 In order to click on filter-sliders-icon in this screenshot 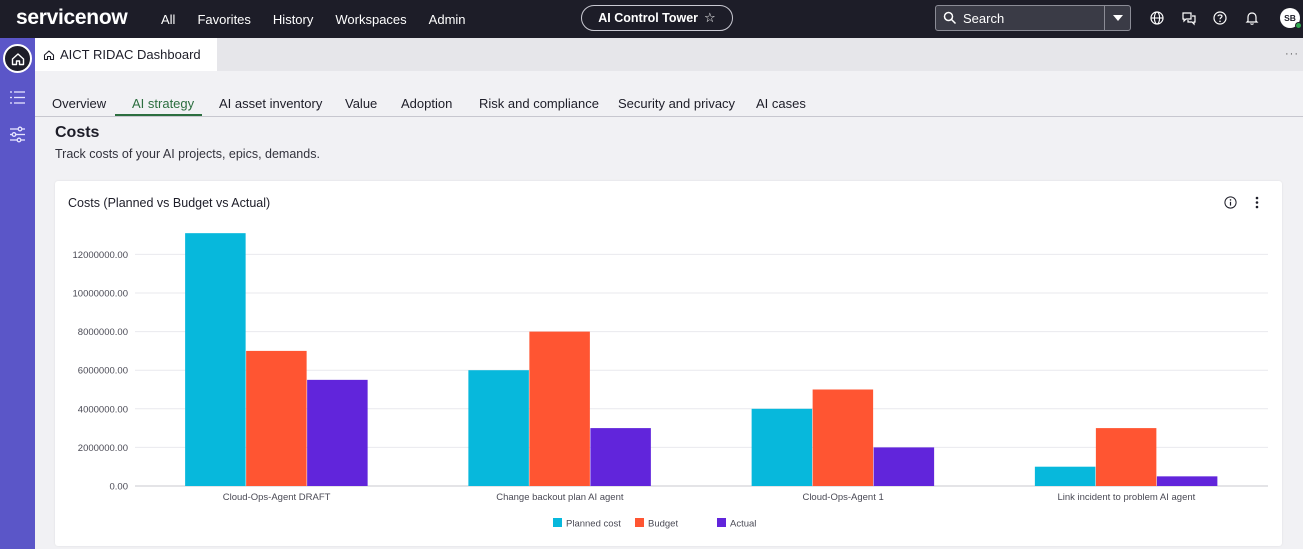, I will do `click(17, 134)`.